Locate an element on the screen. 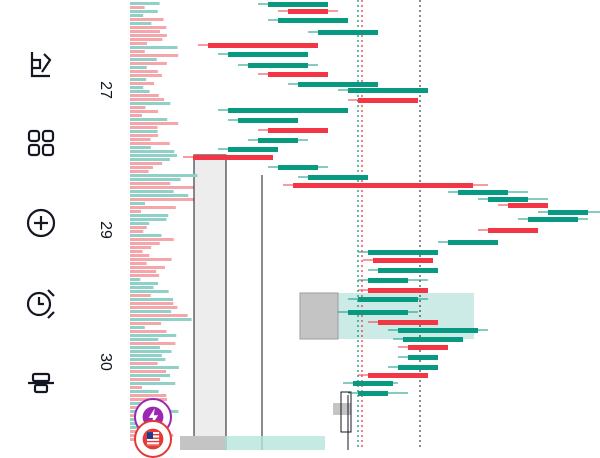 This screenshot has height=458, width=600. country-flag-badge is located at coordinates (153, 439).